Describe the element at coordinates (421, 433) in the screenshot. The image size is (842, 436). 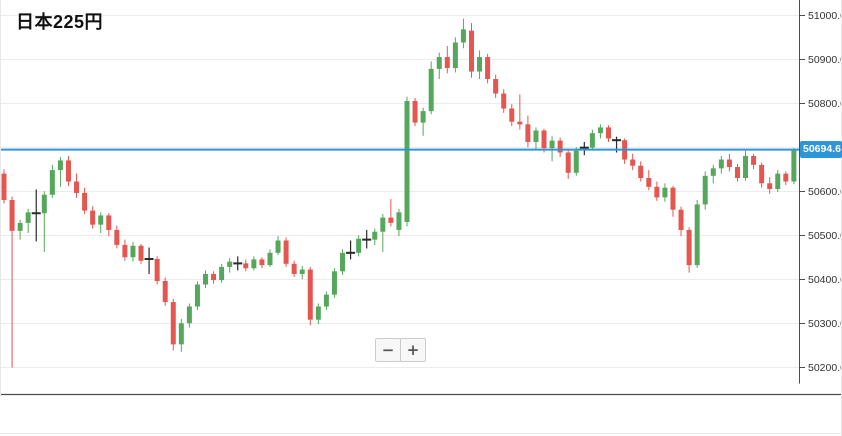
I see `bottom-divider` at that location.